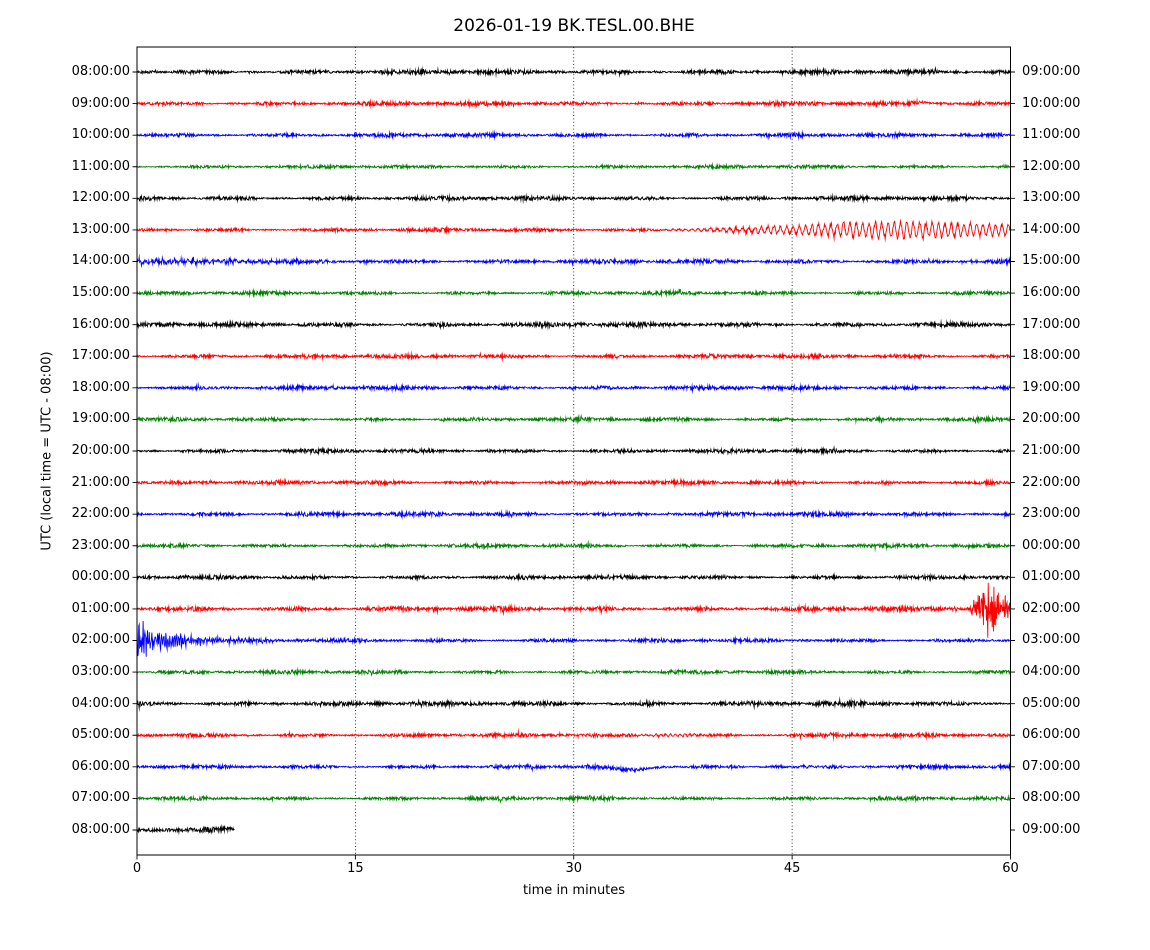 Image resolution: width=1150 pixels, height=950 pixels. What do you see at coordinates (100, 640) in the screenshot?
I see `row-start-time-label: 02:00:00` at bounding box center [100, 640].